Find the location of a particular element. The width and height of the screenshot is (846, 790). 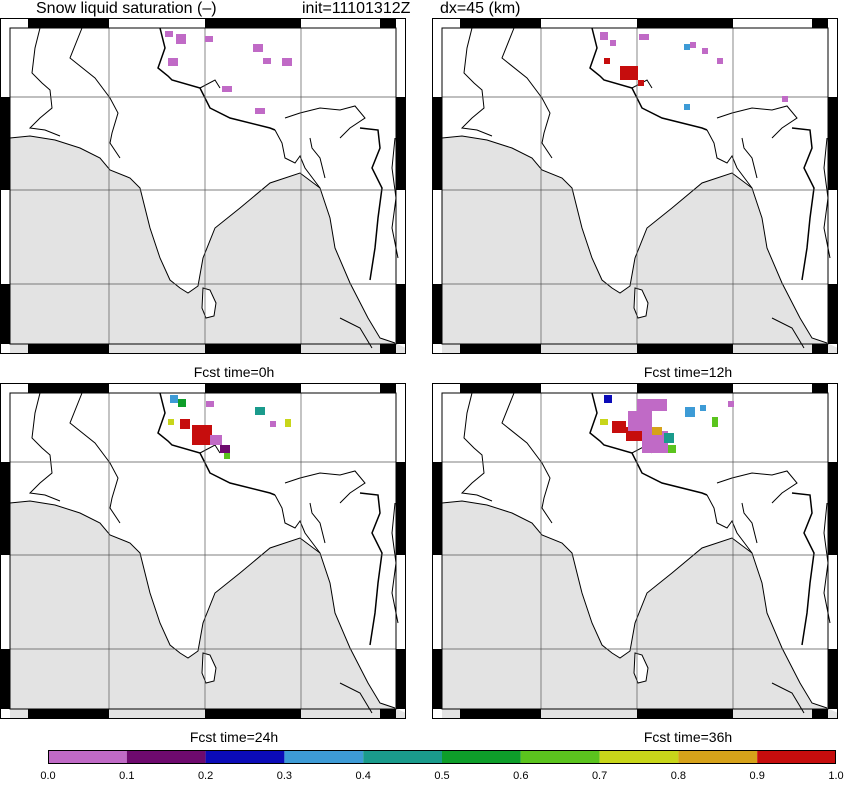

colorbar-tick-label: 1.0 is located at coordinates (836, 776).